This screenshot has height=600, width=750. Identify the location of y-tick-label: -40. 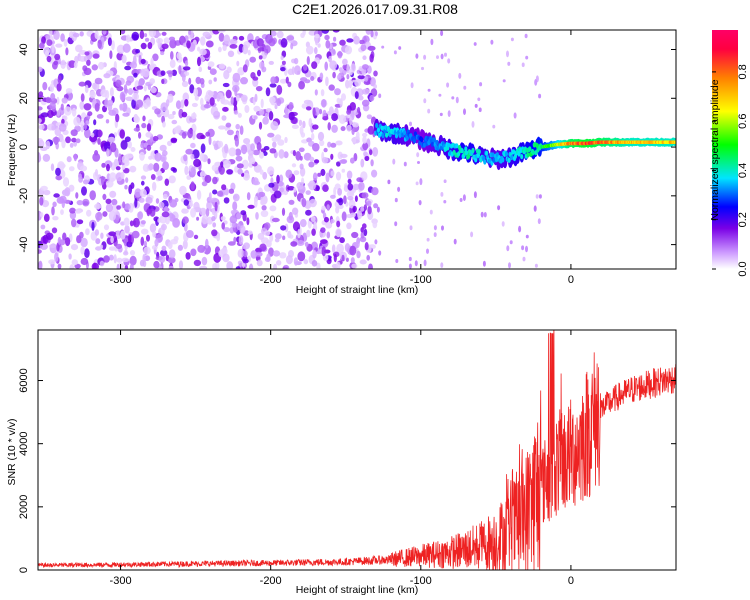
(24, 245).